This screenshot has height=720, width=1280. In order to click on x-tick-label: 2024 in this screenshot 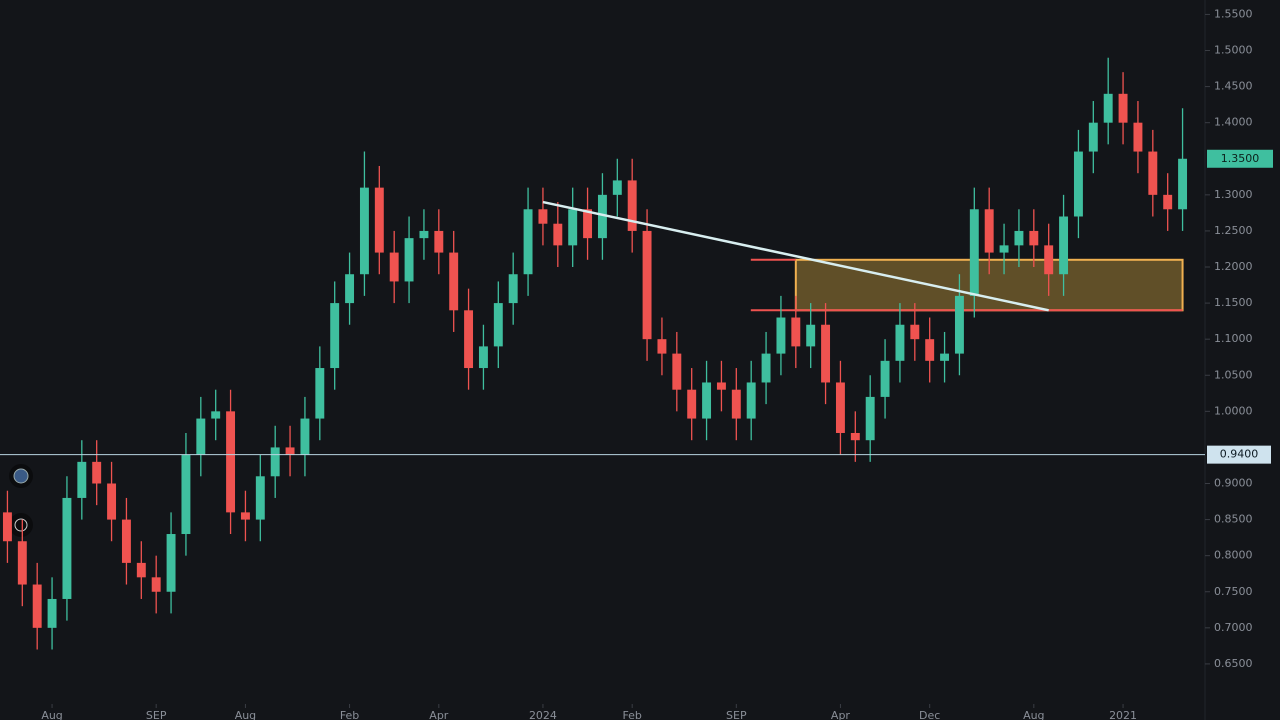, I will do `click(543, 714)`.